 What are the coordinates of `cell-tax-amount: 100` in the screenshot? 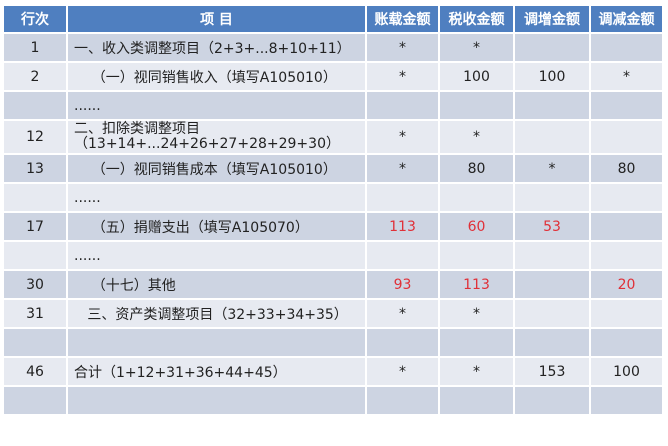 It's located at (476, 76).